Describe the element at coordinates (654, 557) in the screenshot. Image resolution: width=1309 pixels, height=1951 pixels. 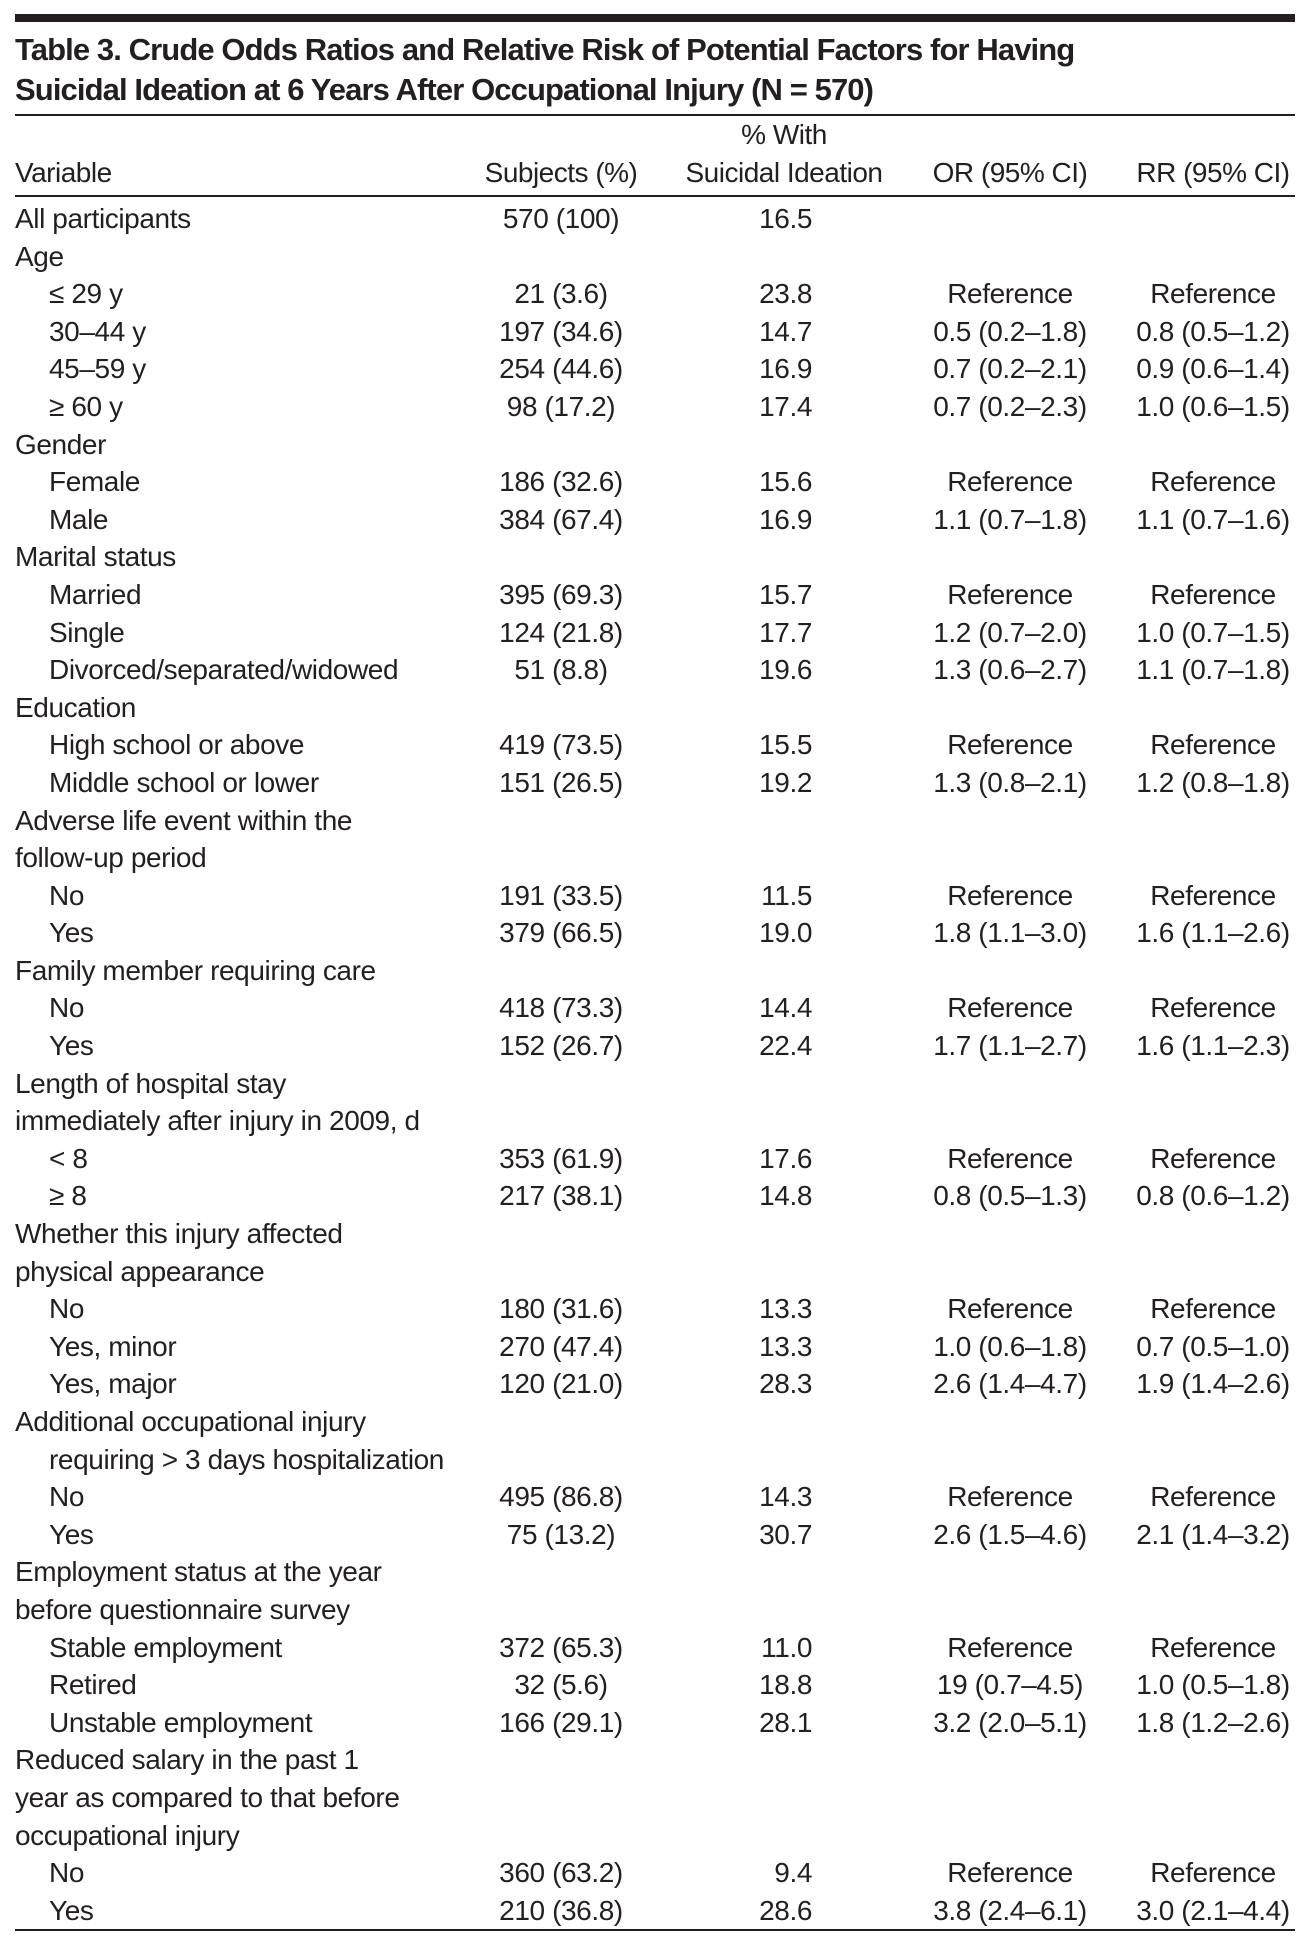
I see `table-row: Marital status` at that location.